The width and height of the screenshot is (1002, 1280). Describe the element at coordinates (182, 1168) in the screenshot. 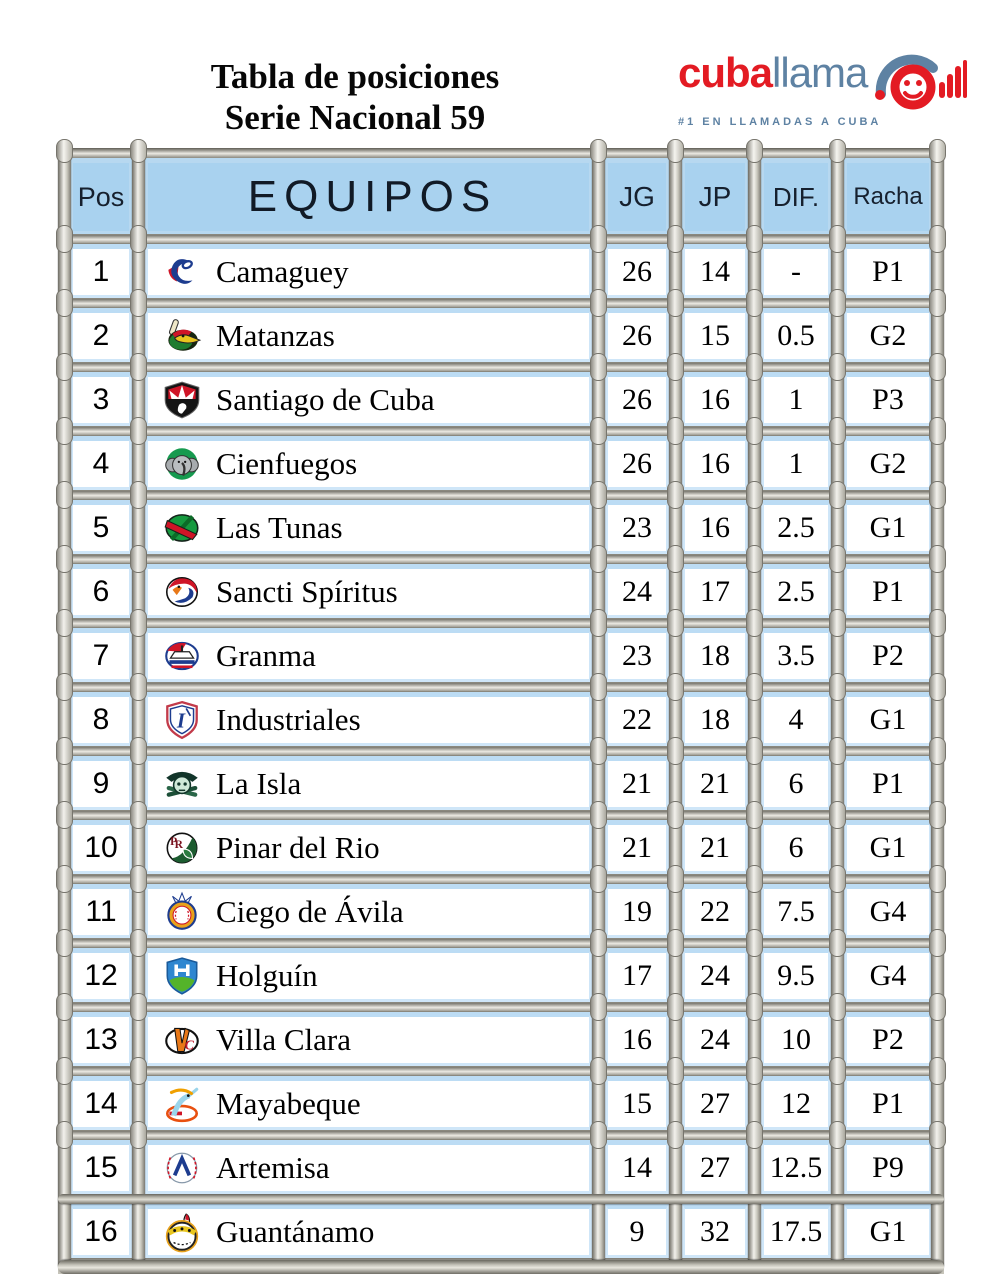

I see `artemisa-logo-icon` at that location.